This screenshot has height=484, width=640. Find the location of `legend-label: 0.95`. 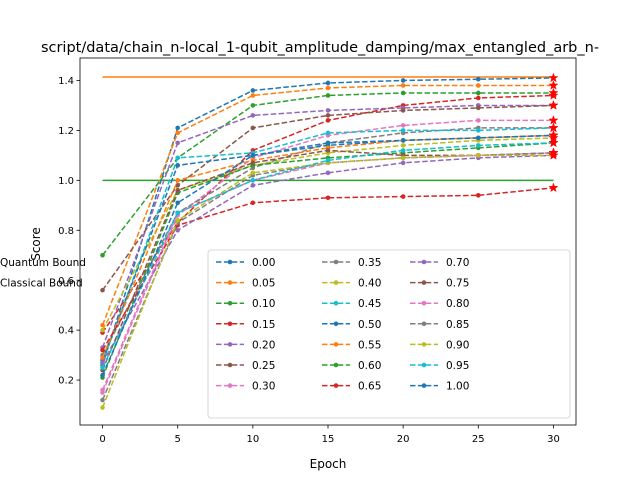

legend-label: 0.95 is located at coordinates (457, 366).